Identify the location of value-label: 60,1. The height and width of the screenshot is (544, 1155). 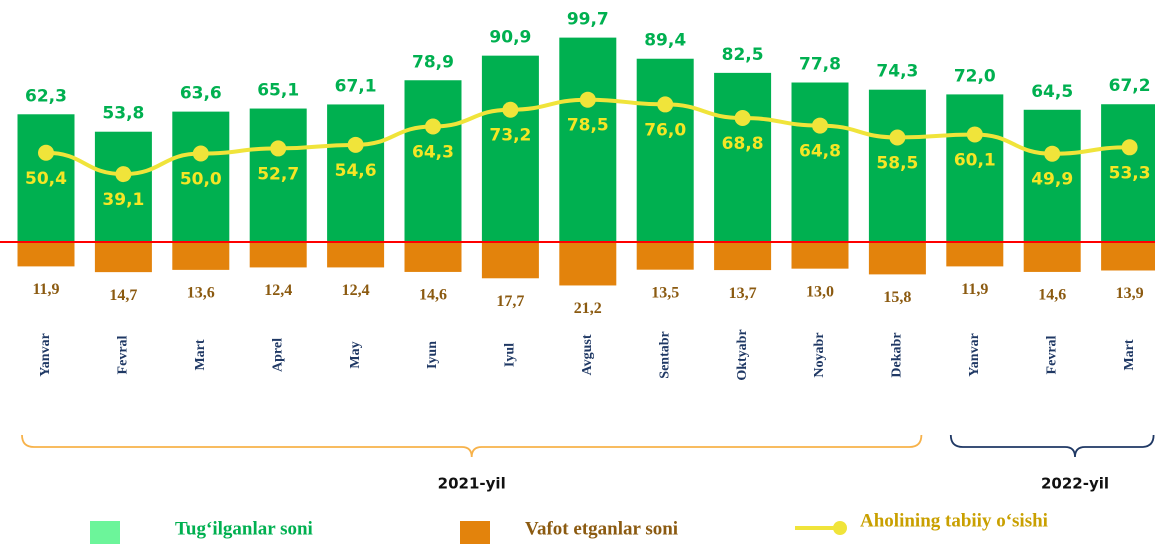
(975, 160).